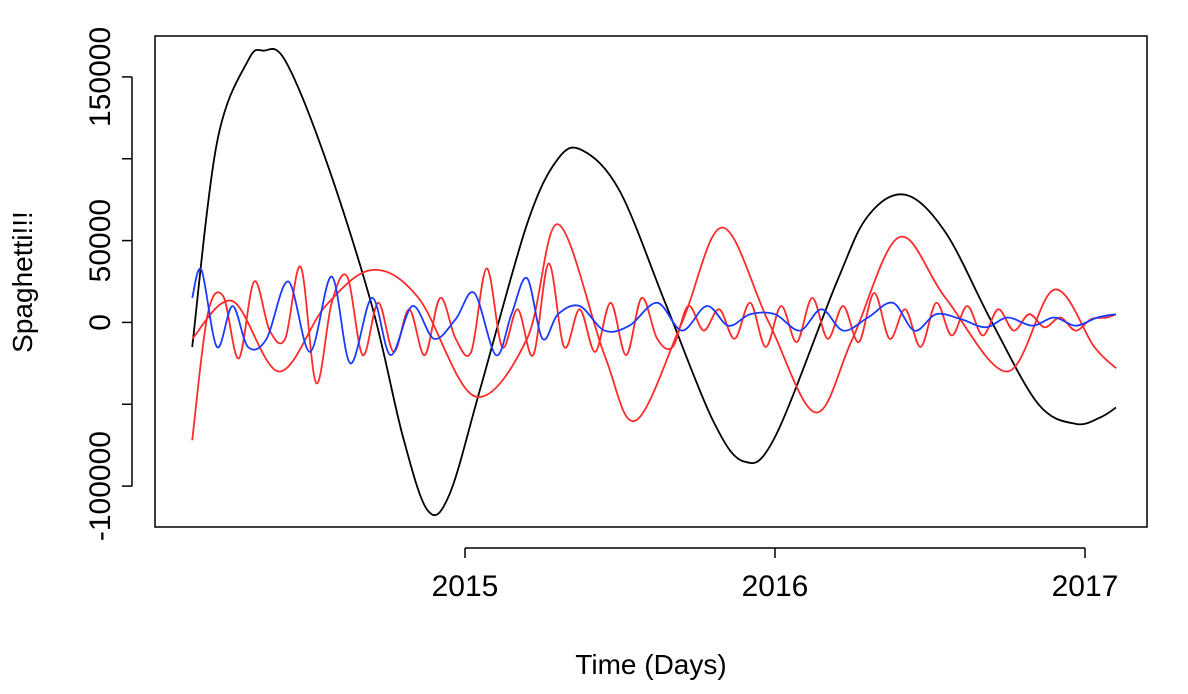  Describe the element at coordinates (22, 282) in the screenshot. I see `y-axis-label: Spaghetti!!!` at that location.